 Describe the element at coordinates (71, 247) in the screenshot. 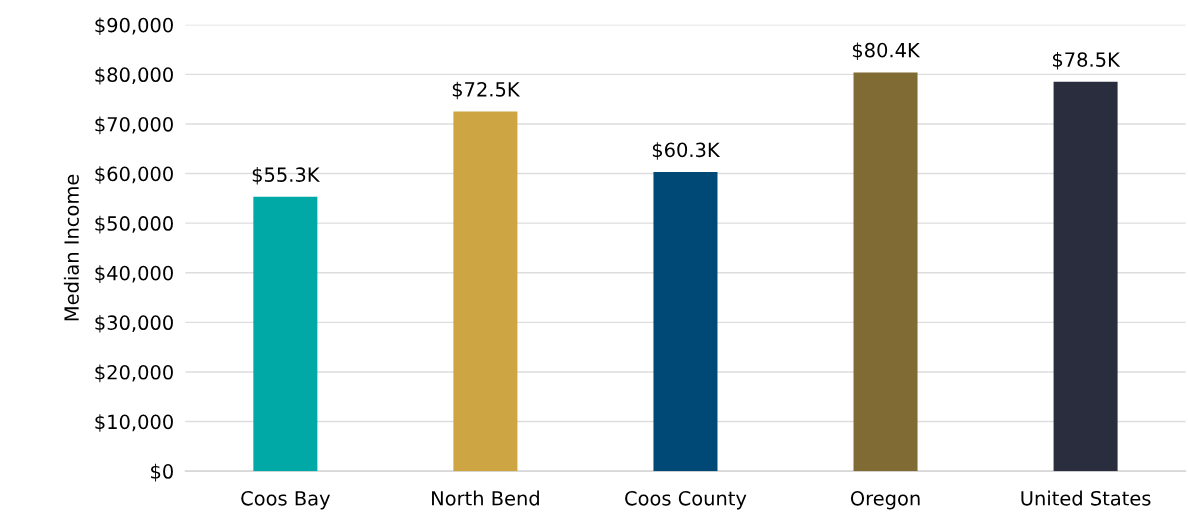

I see `y-axis-title: Median Income` at that location.